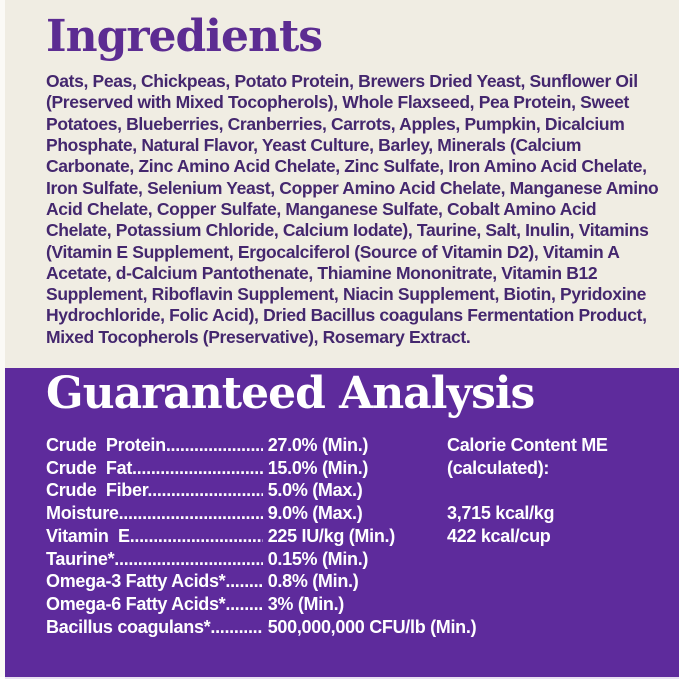  What do you see at coordinates (313, 513) in the screenshot?
I see `analysis-row-value: 9.0% (Max.)` at bounding box center [313, 513].